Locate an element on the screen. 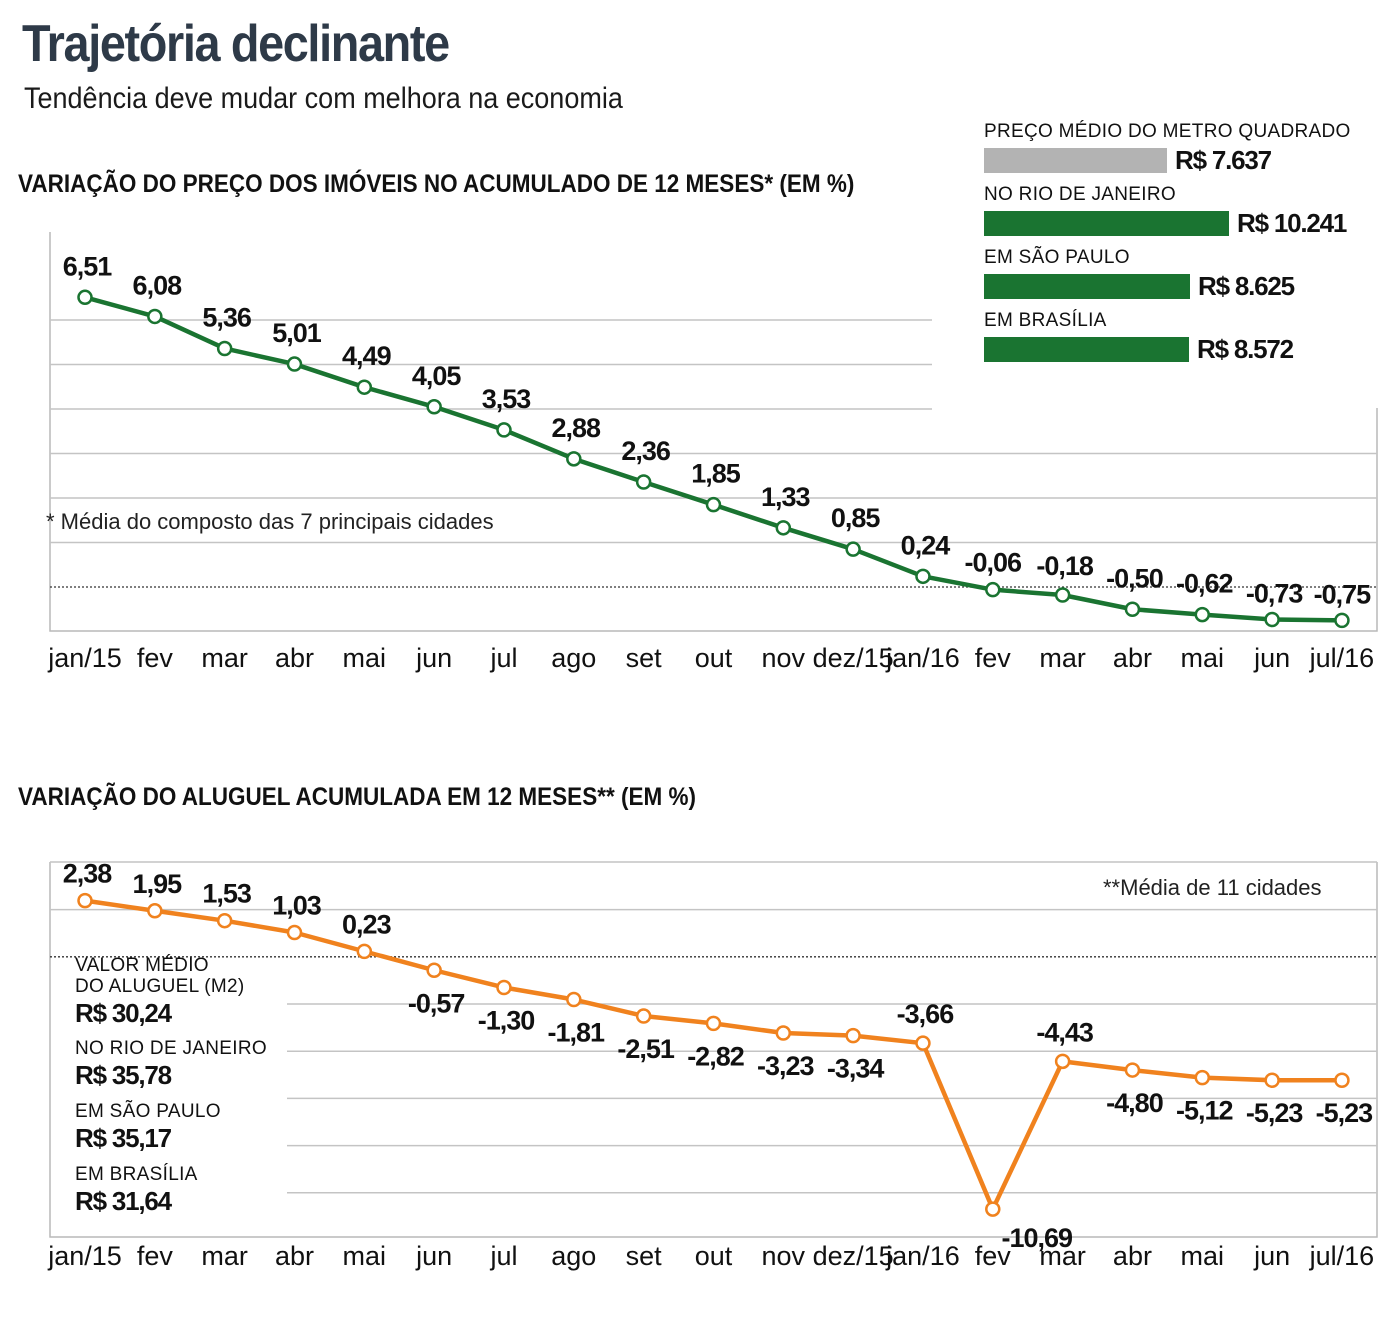 The image size is (1400, 1340). price-data-label: 4,49 is located at coordinates (367, 356).